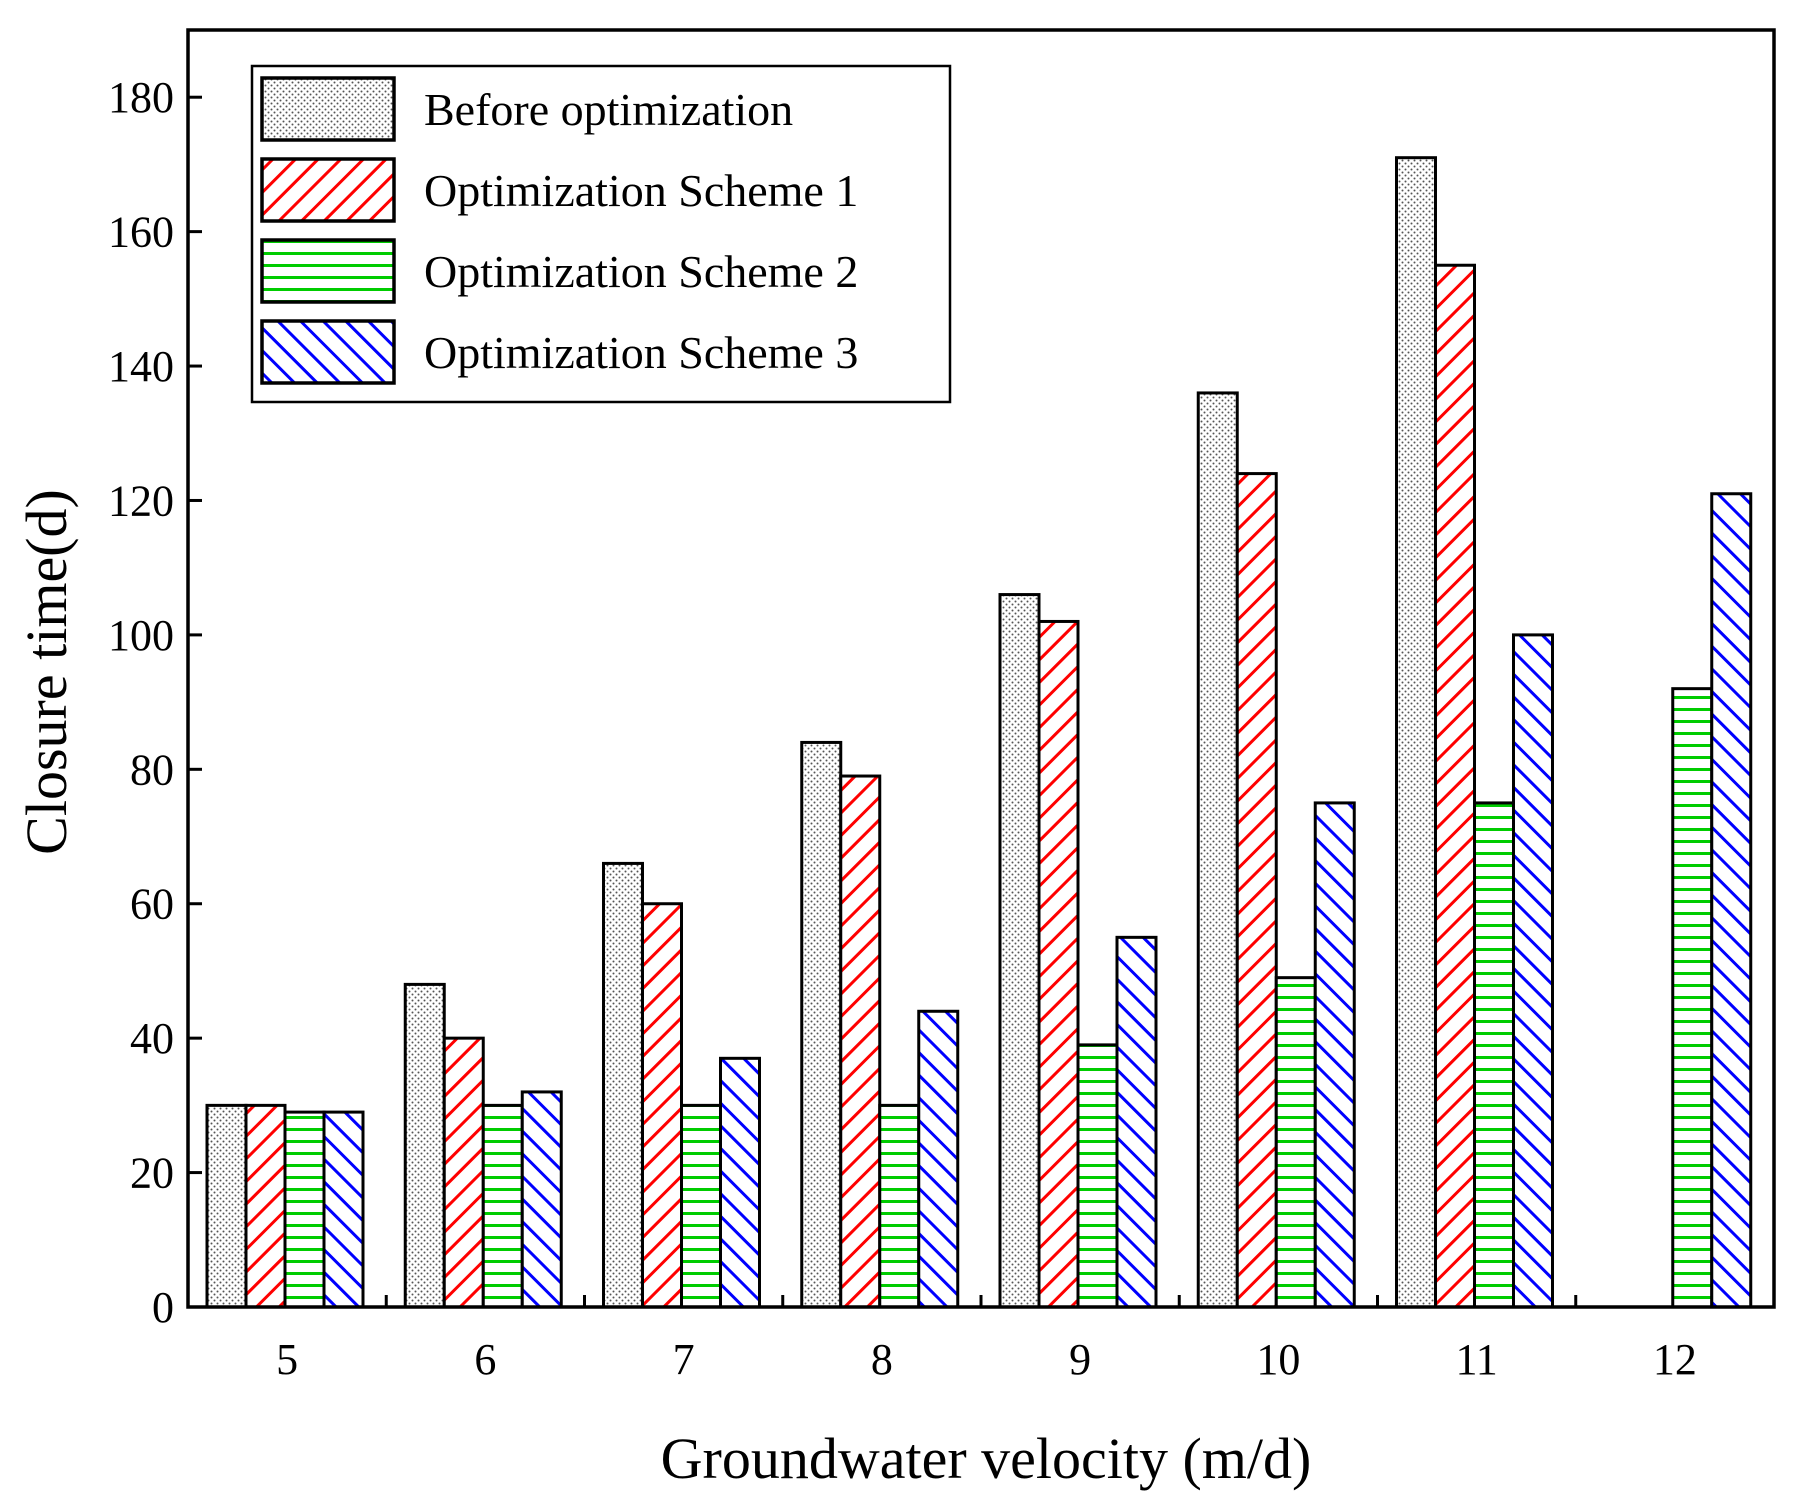  I want to click on y-axis-title: Closure time(d), so click(46, 672).